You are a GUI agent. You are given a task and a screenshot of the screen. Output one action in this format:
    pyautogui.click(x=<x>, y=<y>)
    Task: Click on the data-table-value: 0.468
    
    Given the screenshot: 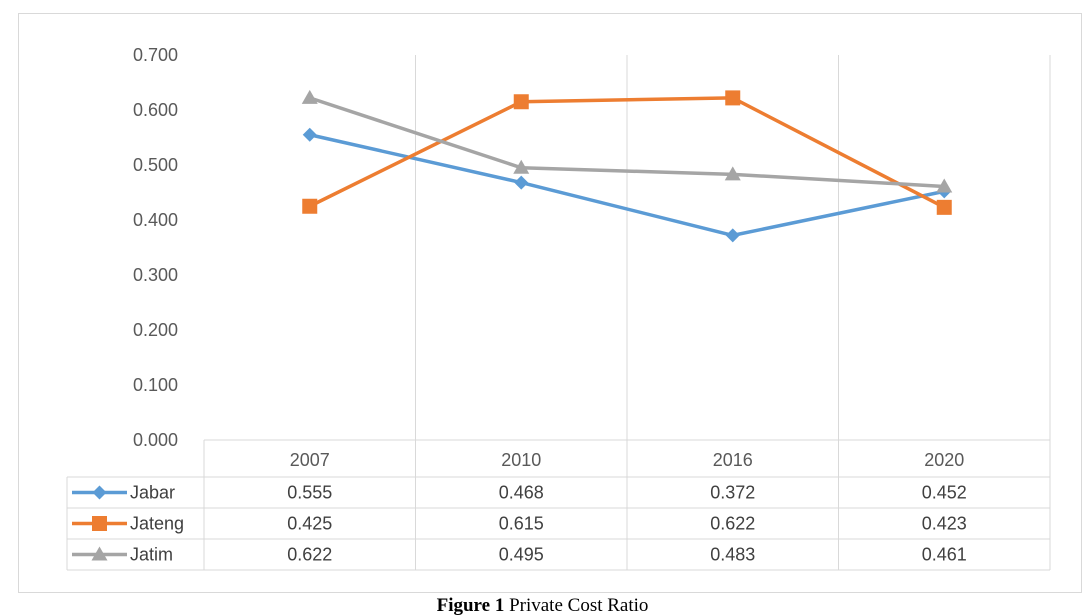 What is the action you would take?
    pyautogui.click(x=521, y=493)
    